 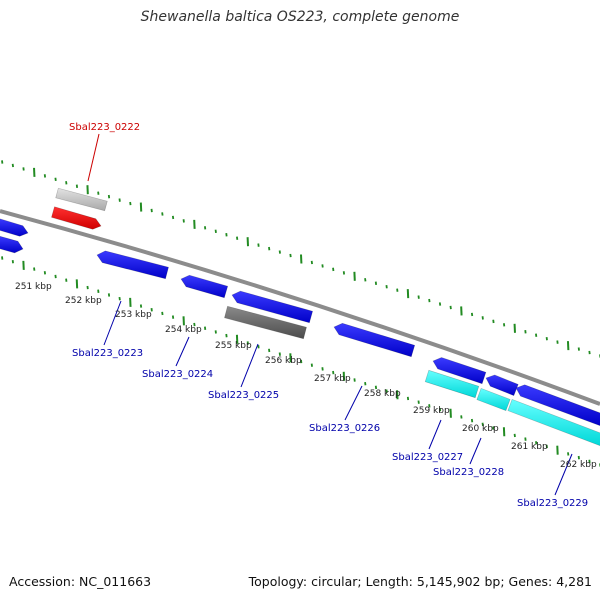 What do you see at coordinates (177, 374) in the screenshot?
I see `gene-label-sbal223-0224: Sbal223_0224` at bounding box center [177, 374].